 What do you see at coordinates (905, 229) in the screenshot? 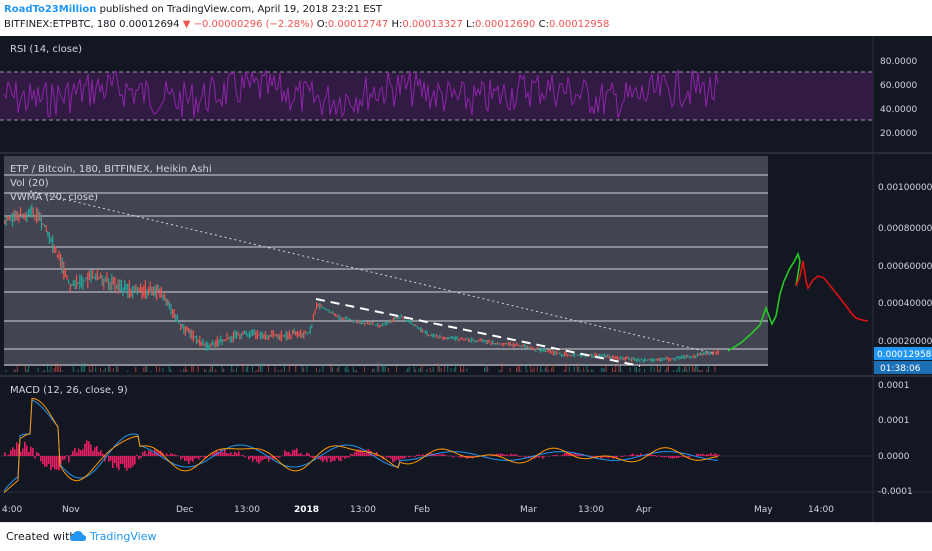
I see `price-tick-2: 0.00080000` at bounding box center [905, 229].